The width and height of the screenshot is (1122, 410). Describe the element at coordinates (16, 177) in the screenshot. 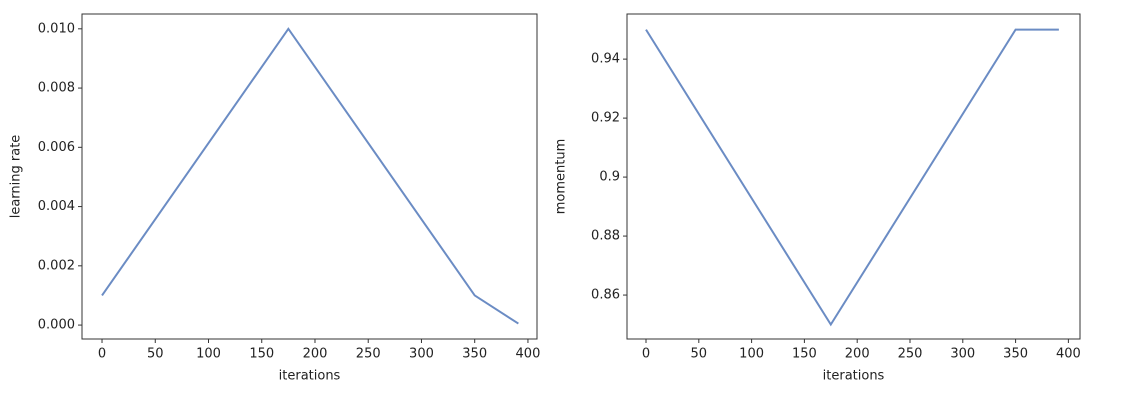

I see `y-axis-label: learning rate` at that location.